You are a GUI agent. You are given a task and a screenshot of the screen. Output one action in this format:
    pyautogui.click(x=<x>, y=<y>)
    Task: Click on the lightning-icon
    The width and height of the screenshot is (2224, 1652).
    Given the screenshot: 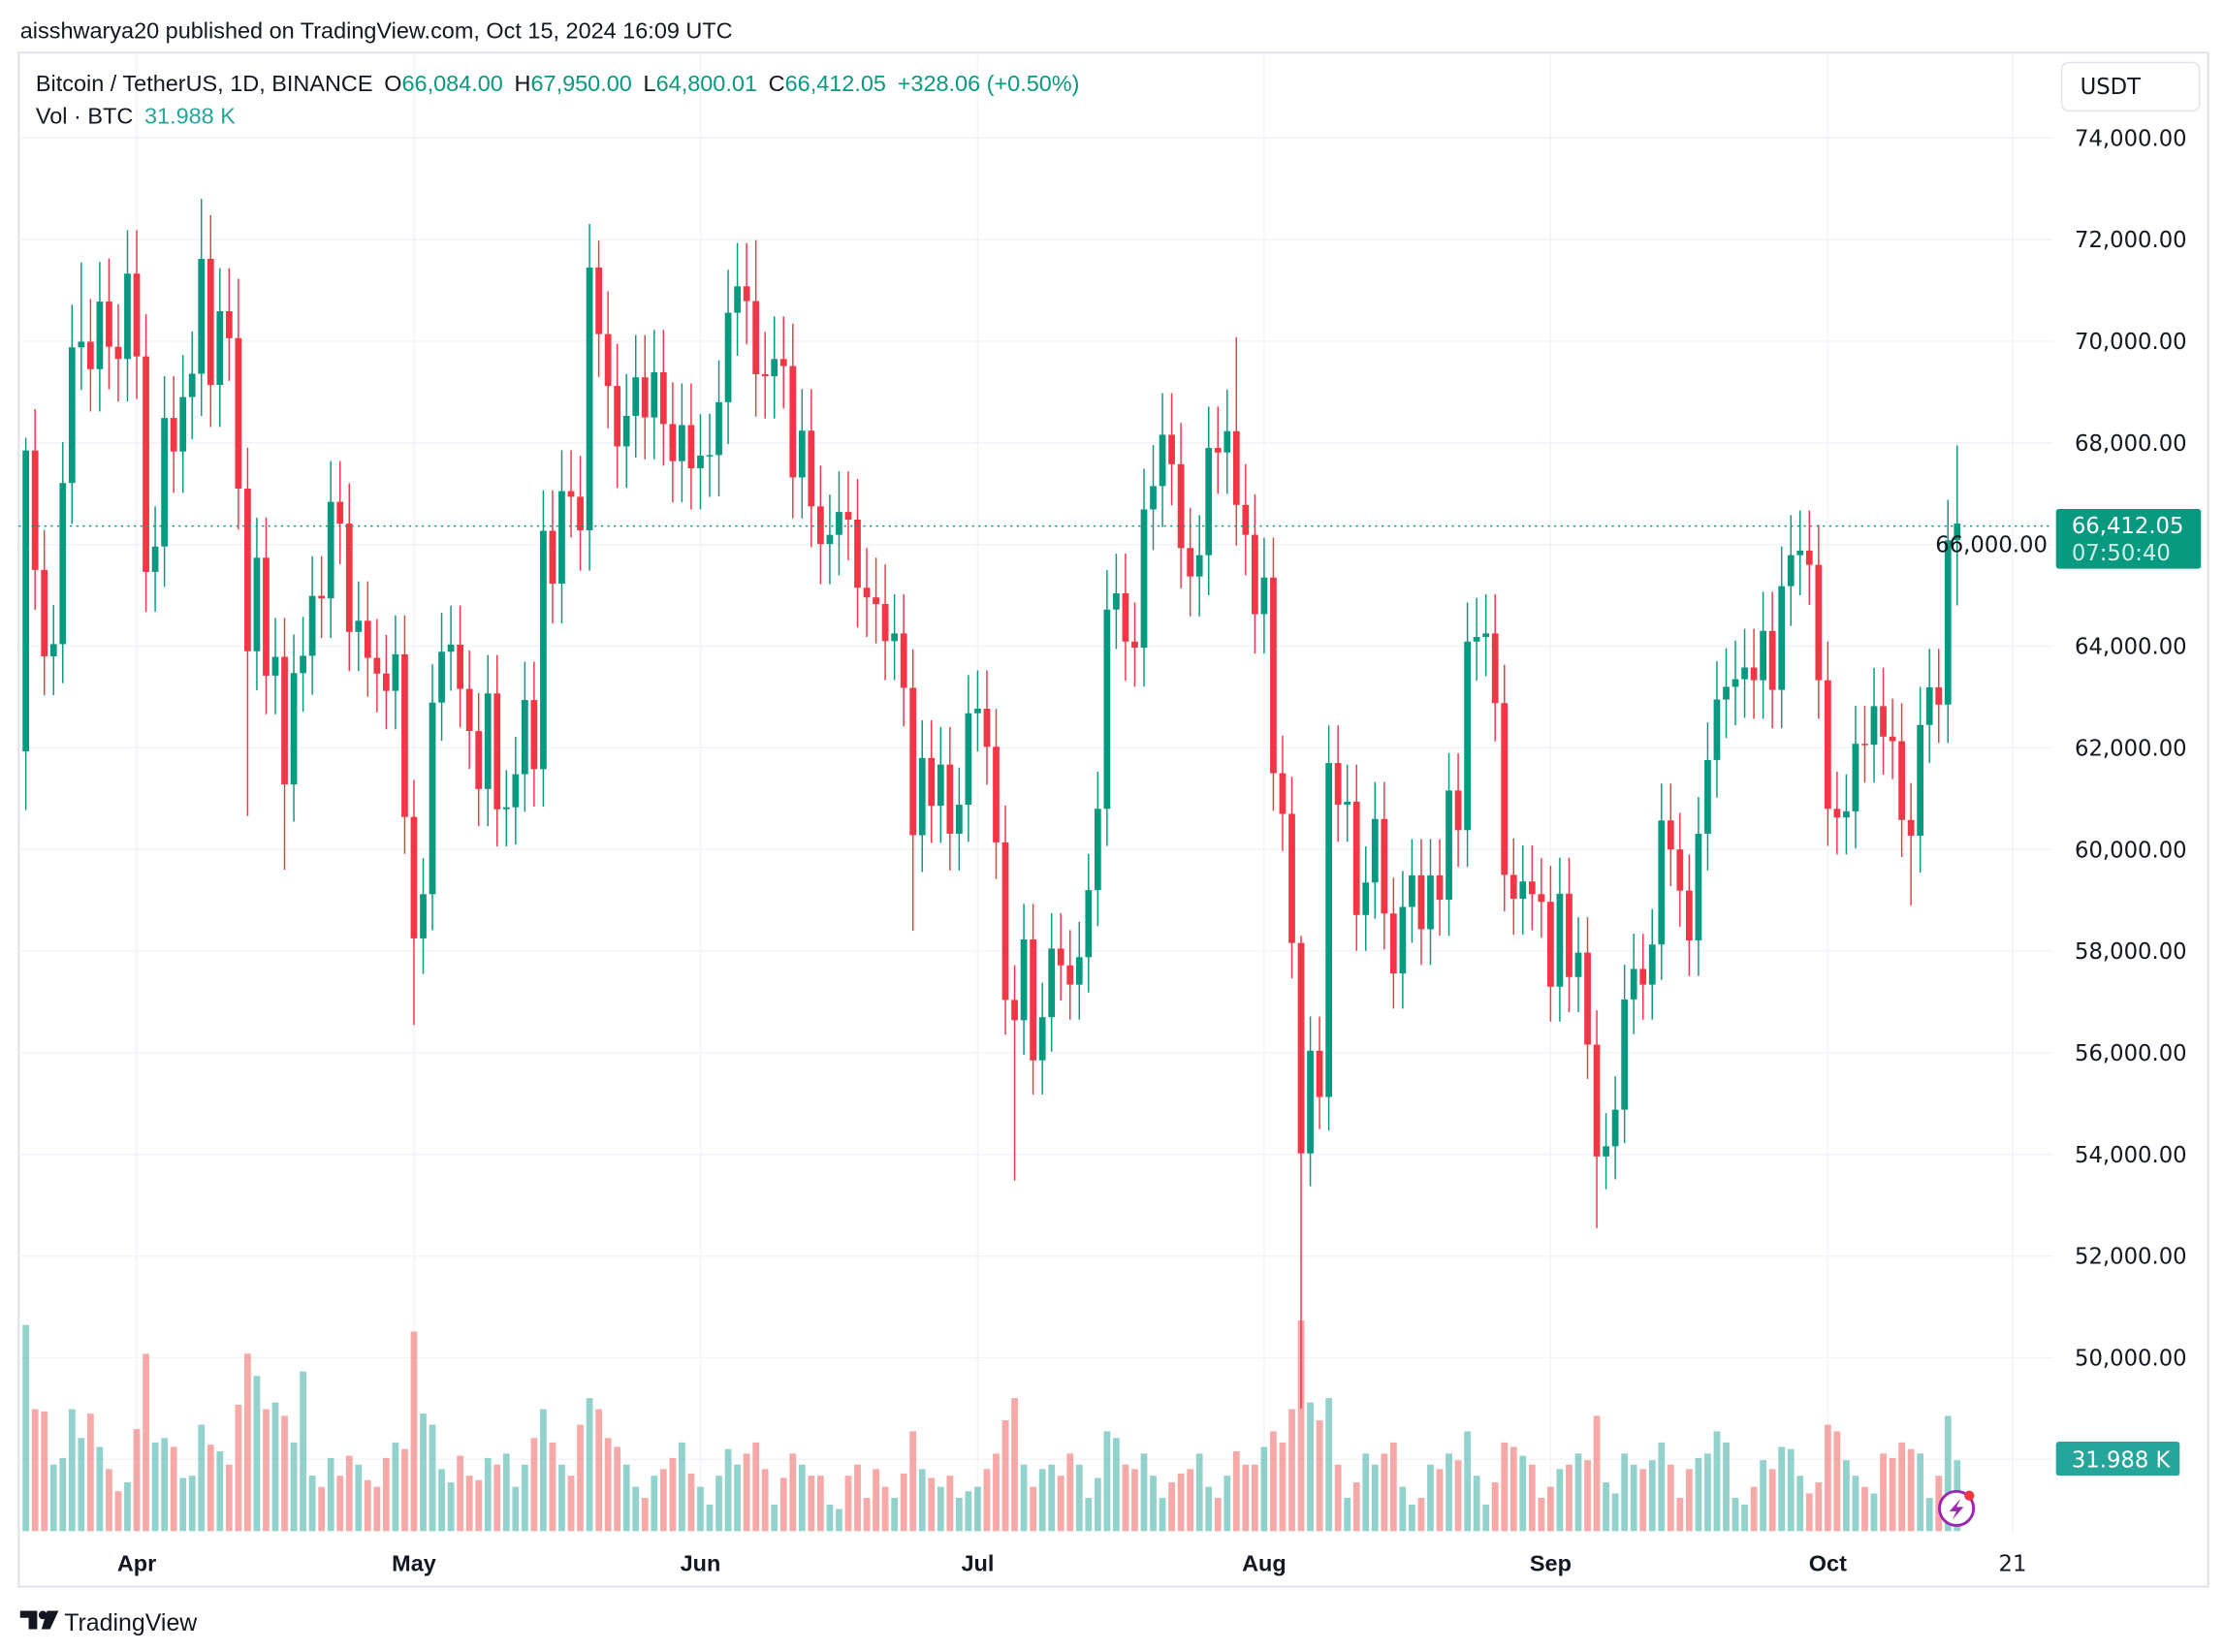 What is the action you would take?
    pyautogui.click(x=1956, y=1508)
    